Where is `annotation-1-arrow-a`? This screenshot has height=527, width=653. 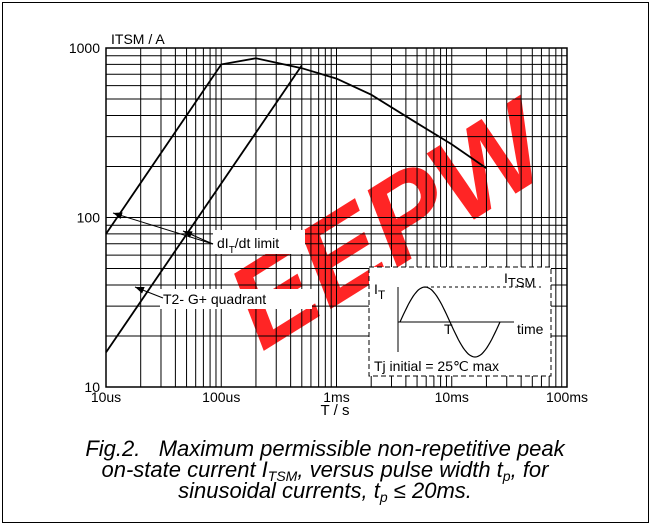
annotation-1-arrow-a is located at coordinates (163, 228).